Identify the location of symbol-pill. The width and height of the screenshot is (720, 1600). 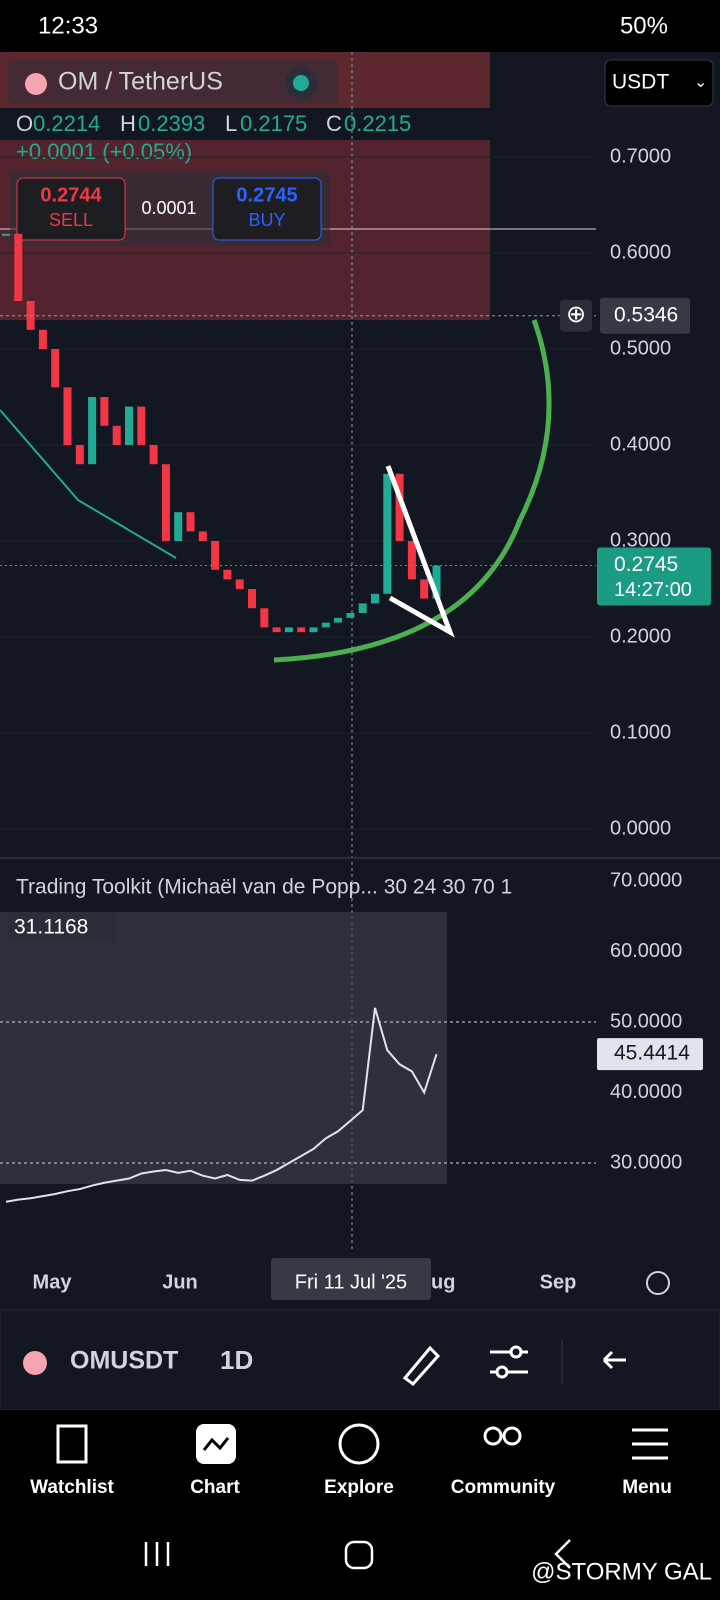
(173, 82).